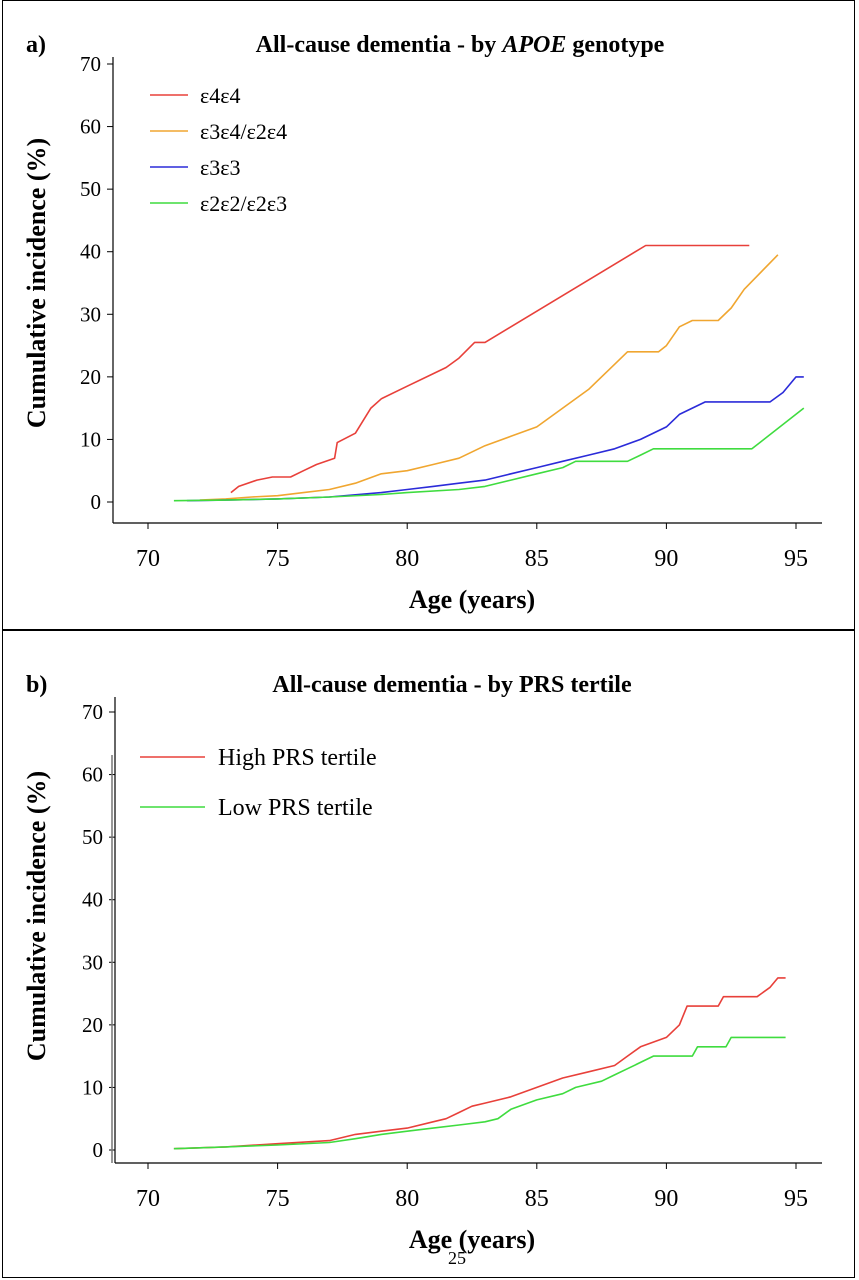  Describe the element at coordinates (220, 95) in the screenshot. I see `legend-label: ε4ε4` at that location.